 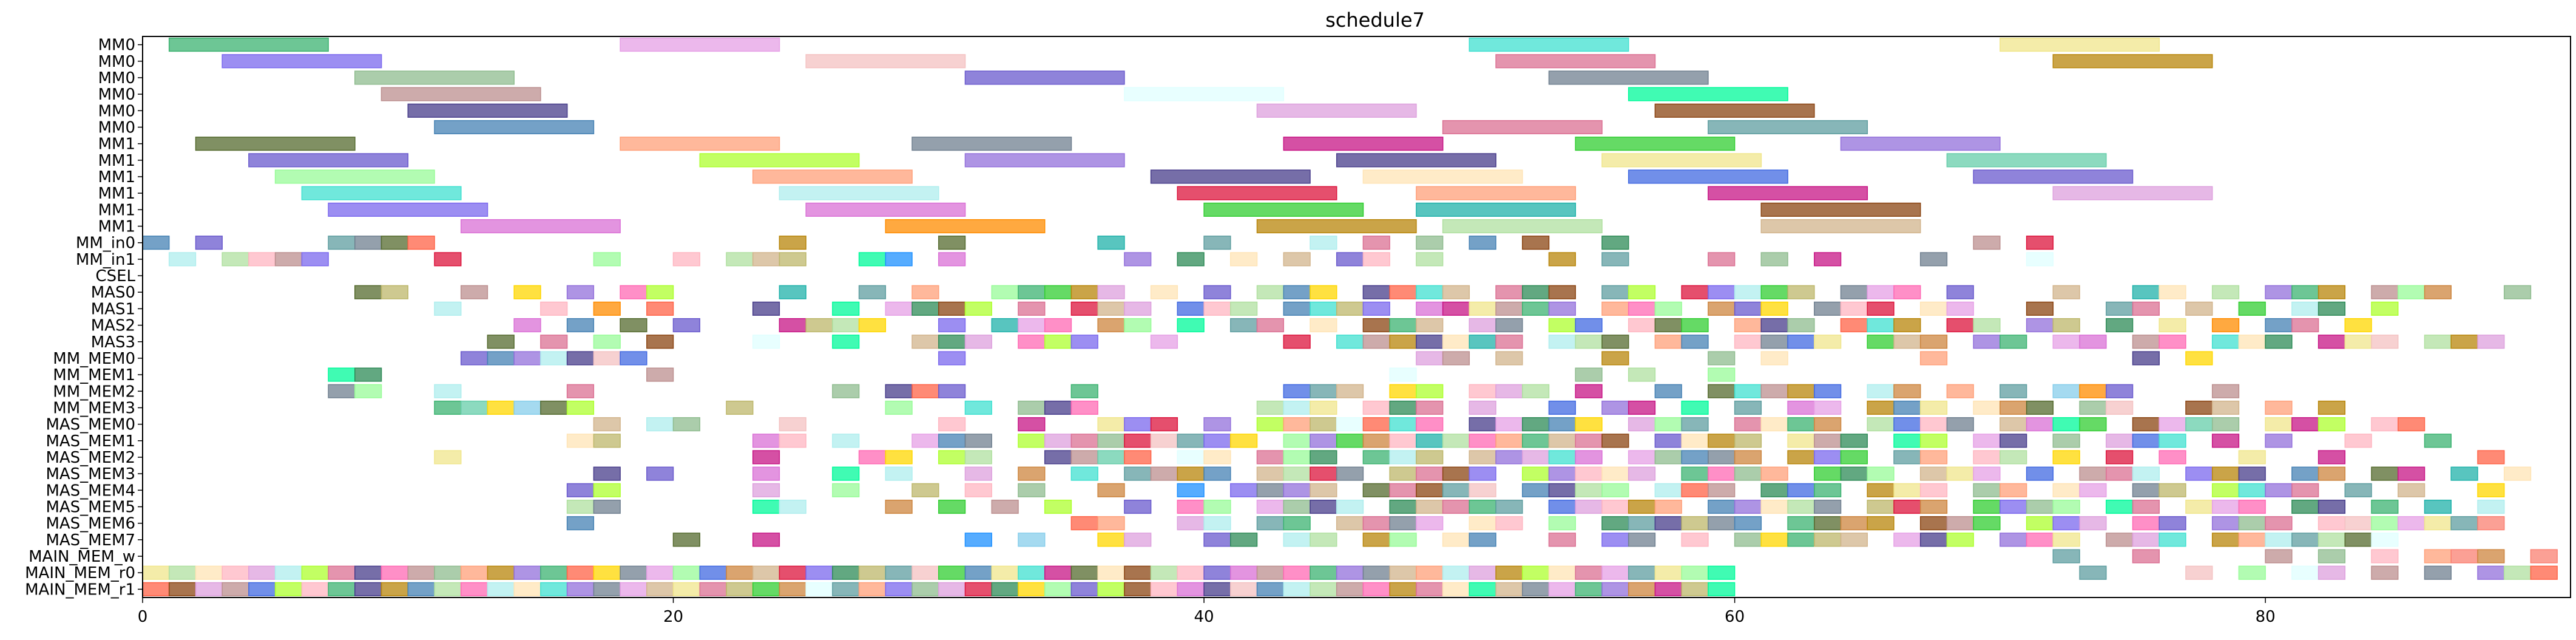 What do you see at coordinates (673, 617) in the screenshot?
I see `x-tick-label-1: 20` at bounding box center [673, 617].